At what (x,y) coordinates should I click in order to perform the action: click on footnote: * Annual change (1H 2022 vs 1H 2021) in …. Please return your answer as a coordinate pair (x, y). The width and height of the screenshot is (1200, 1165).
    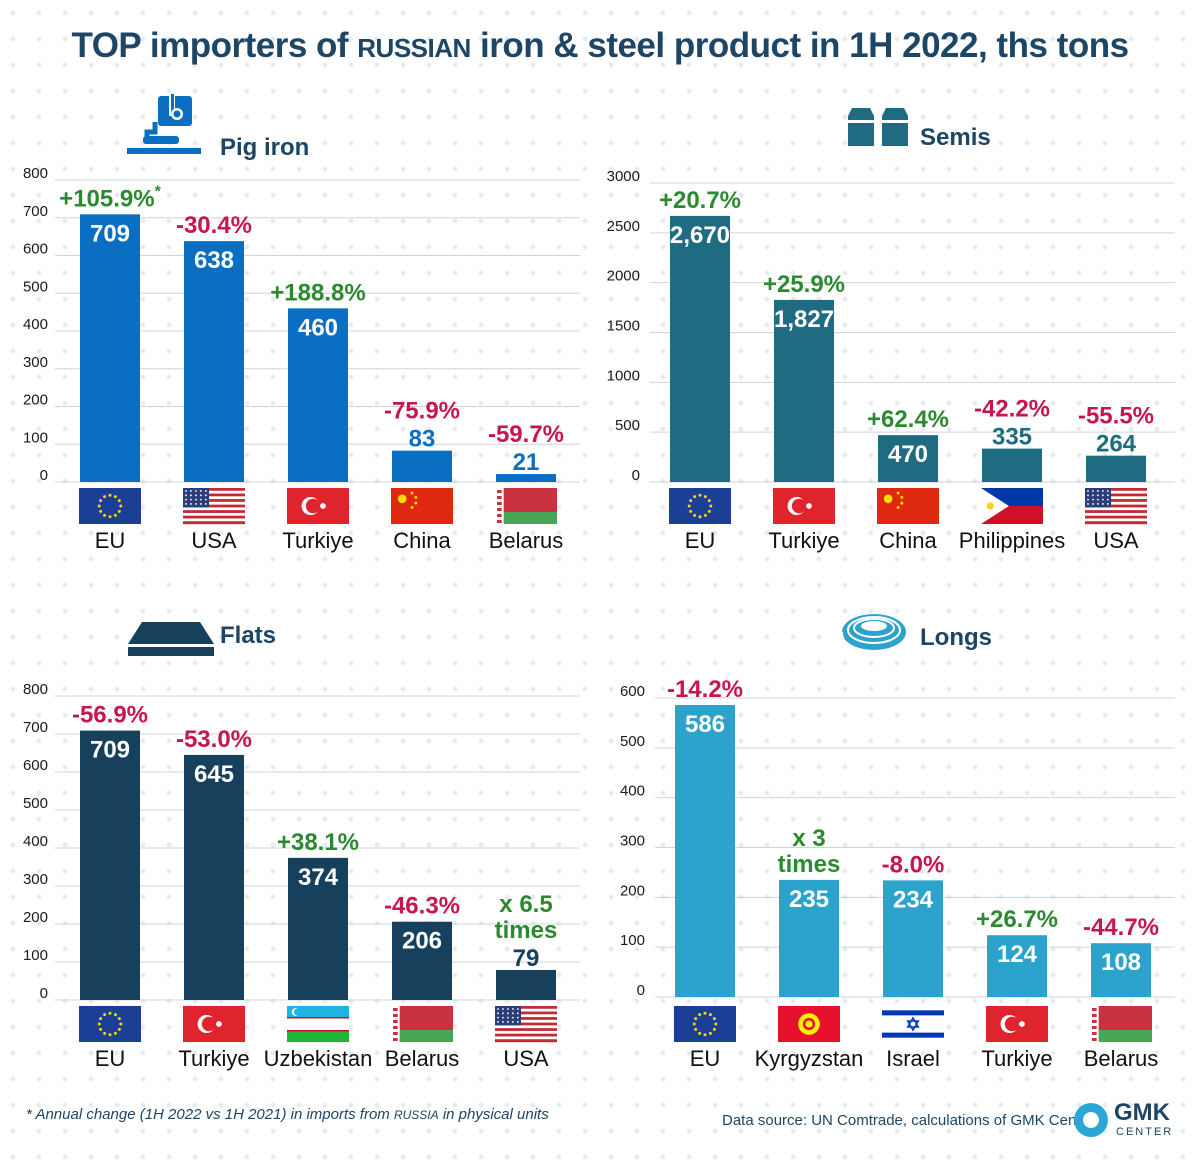
    Looking at the image, I should click on (287, 1114).